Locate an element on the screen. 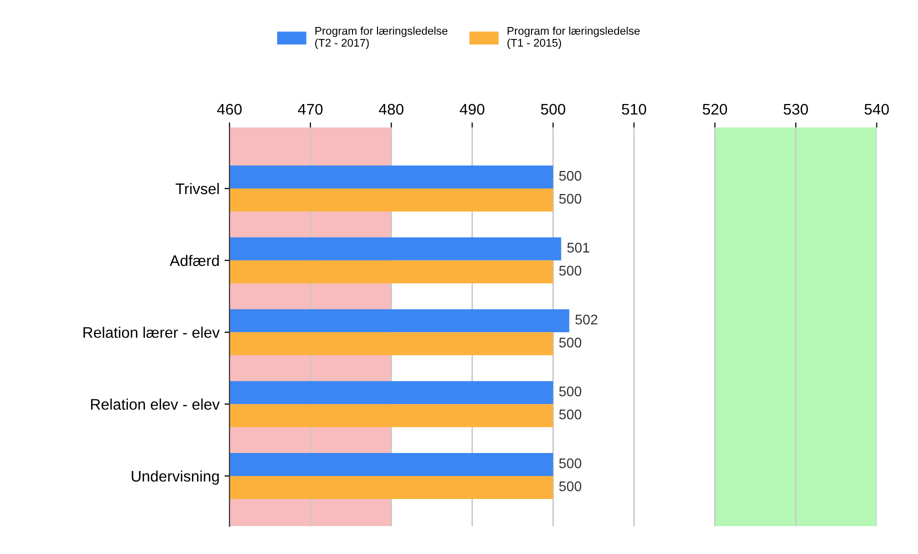 This screenshot has width=918, height=554. x-tick-label: 520 is located at coordinates (715, 109).